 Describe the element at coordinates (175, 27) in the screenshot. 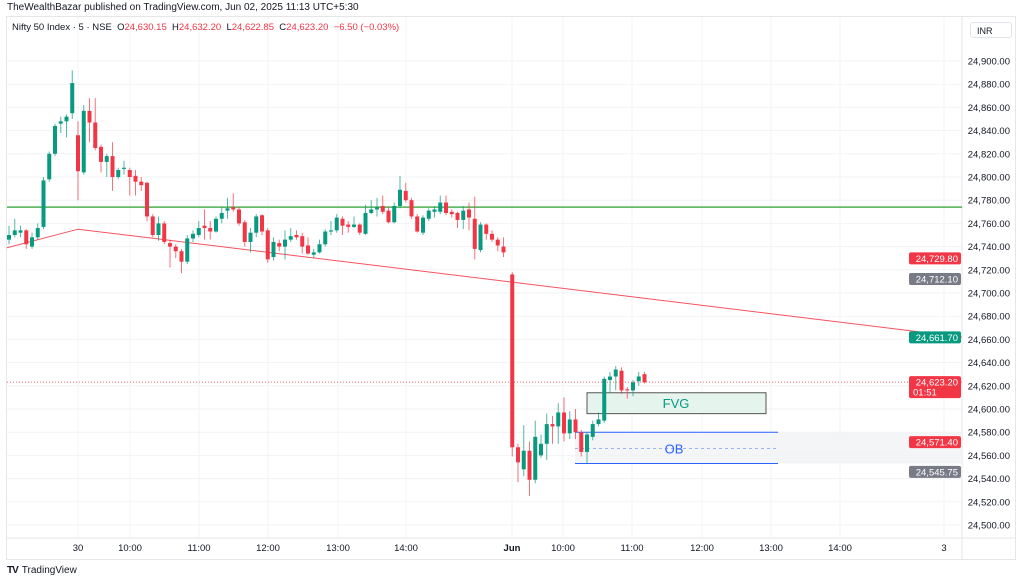

I see `high-label: H` at that location.